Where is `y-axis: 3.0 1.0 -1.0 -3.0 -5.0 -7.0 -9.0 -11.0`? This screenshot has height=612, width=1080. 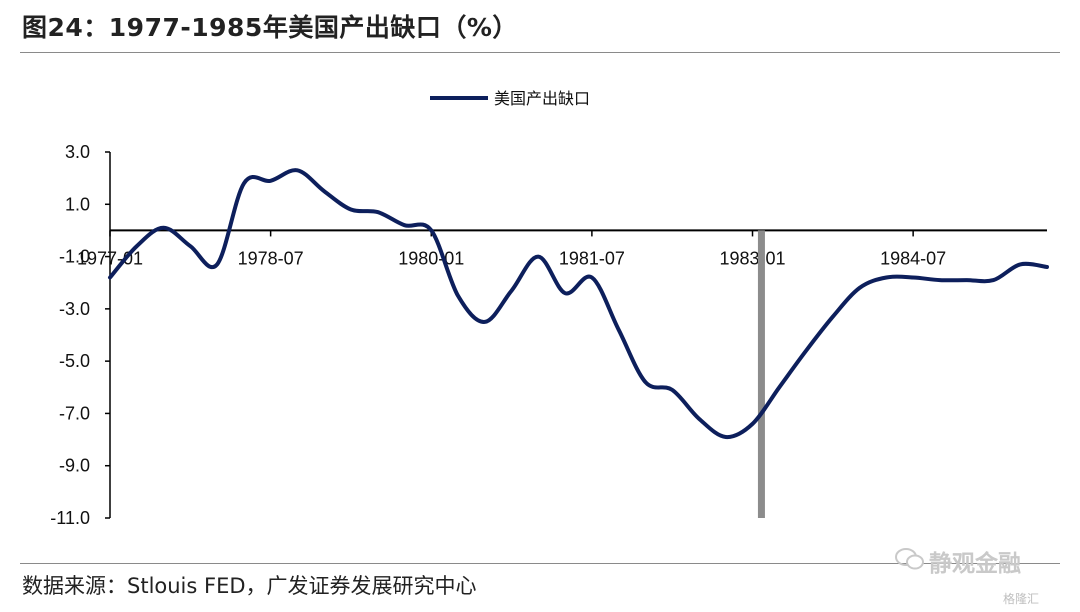 y-axis: 3.0 1.0 -1.0 -3.0 -5.0 -7.0 -9.0 -11.0 is located at coordinates (80, 335).